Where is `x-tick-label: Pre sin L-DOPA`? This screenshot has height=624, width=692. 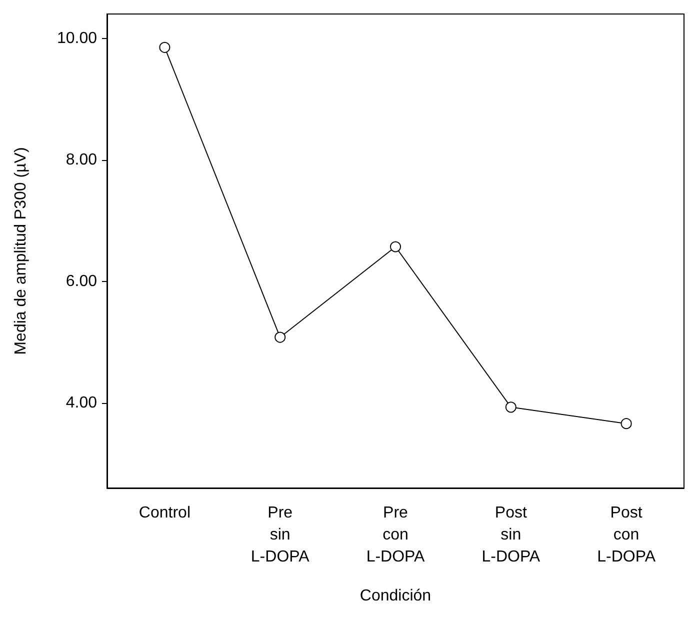 x-tick-label: Pre sin L-DOPA is located at coordinates (280, 535).